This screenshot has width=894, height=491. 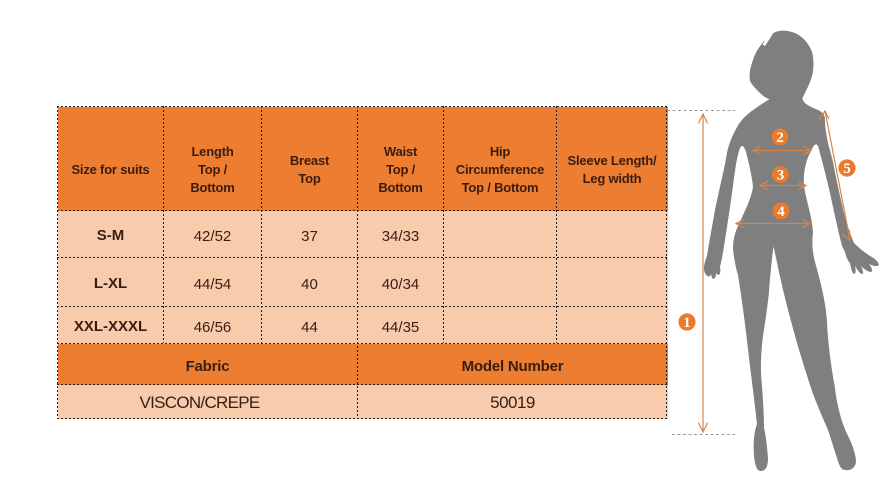 I want to click on svg-text: 5, so click(x=847, y=169).